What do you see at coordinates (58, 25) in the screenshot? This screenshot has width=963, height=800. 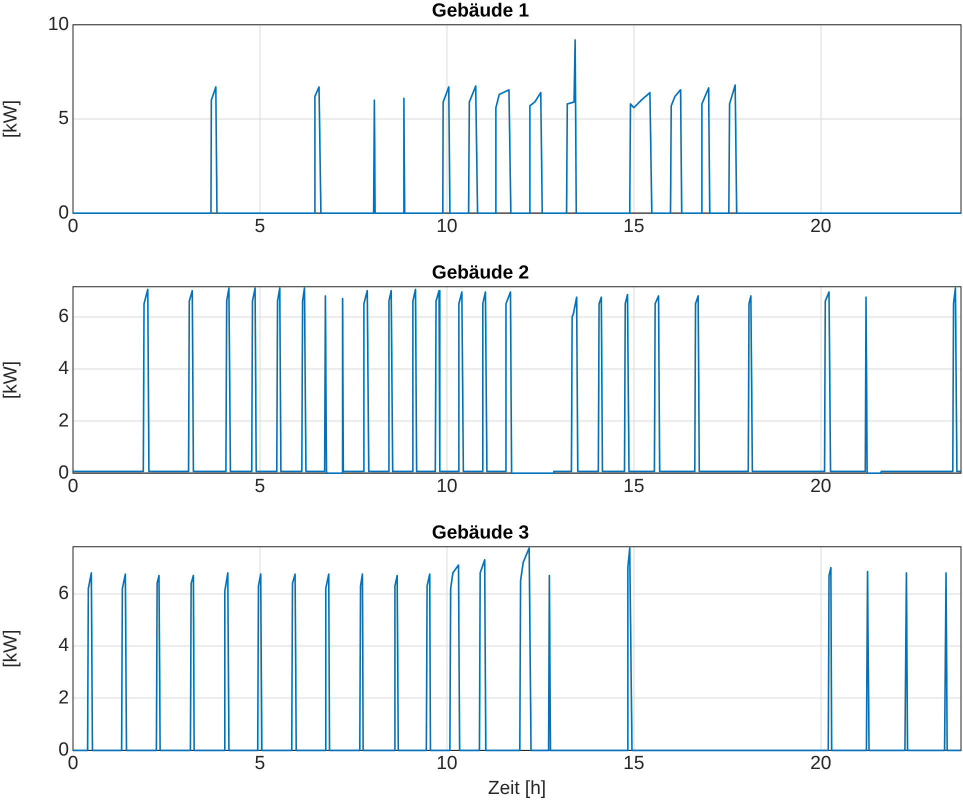 I see `y-tick-label: 10` at bounding box center [58, 25].